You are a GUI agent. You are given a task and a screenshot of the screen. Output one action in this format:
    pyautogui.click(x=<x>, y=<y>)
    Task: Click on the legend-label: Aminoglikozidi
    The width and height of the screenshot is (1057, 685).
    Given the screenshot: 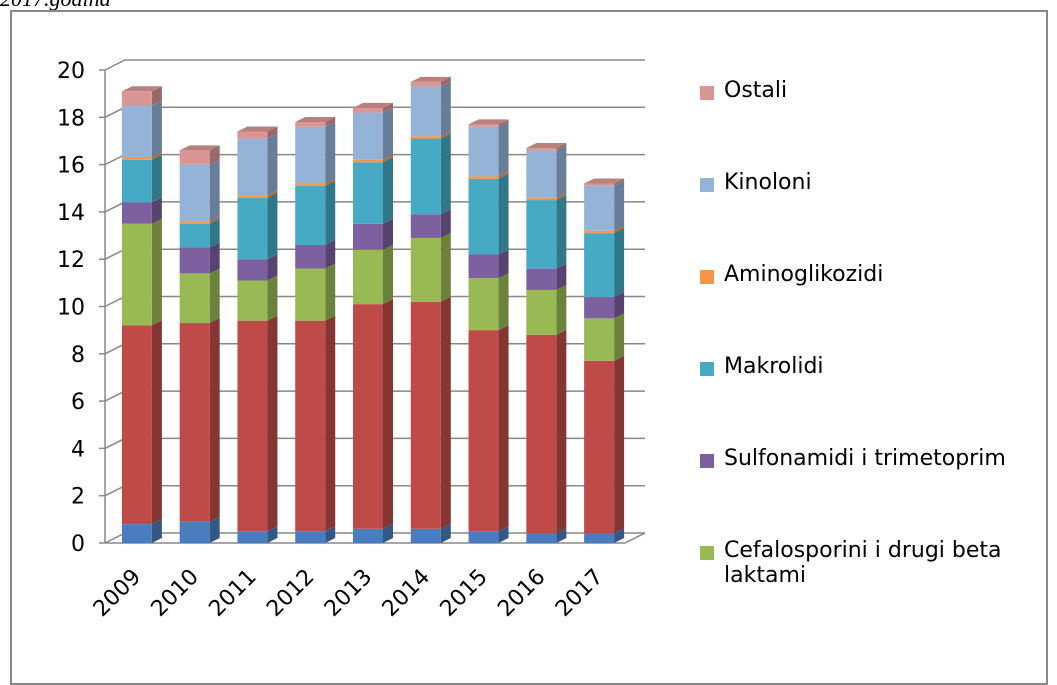 What is the action you would take?
    pyautogui.click(x=804, y=274)
    